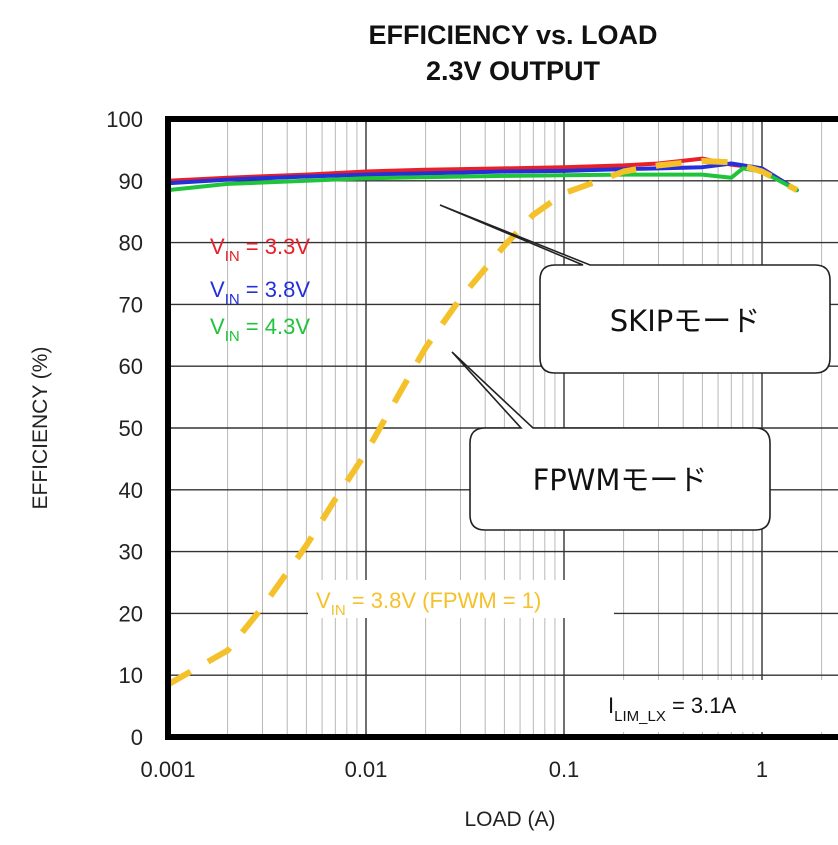  What do you see at coordinates (512, 35) in the screenshot?
I see `chart-title: EFFICIENCY vs. LOAD` at bounding box center [512, 35].